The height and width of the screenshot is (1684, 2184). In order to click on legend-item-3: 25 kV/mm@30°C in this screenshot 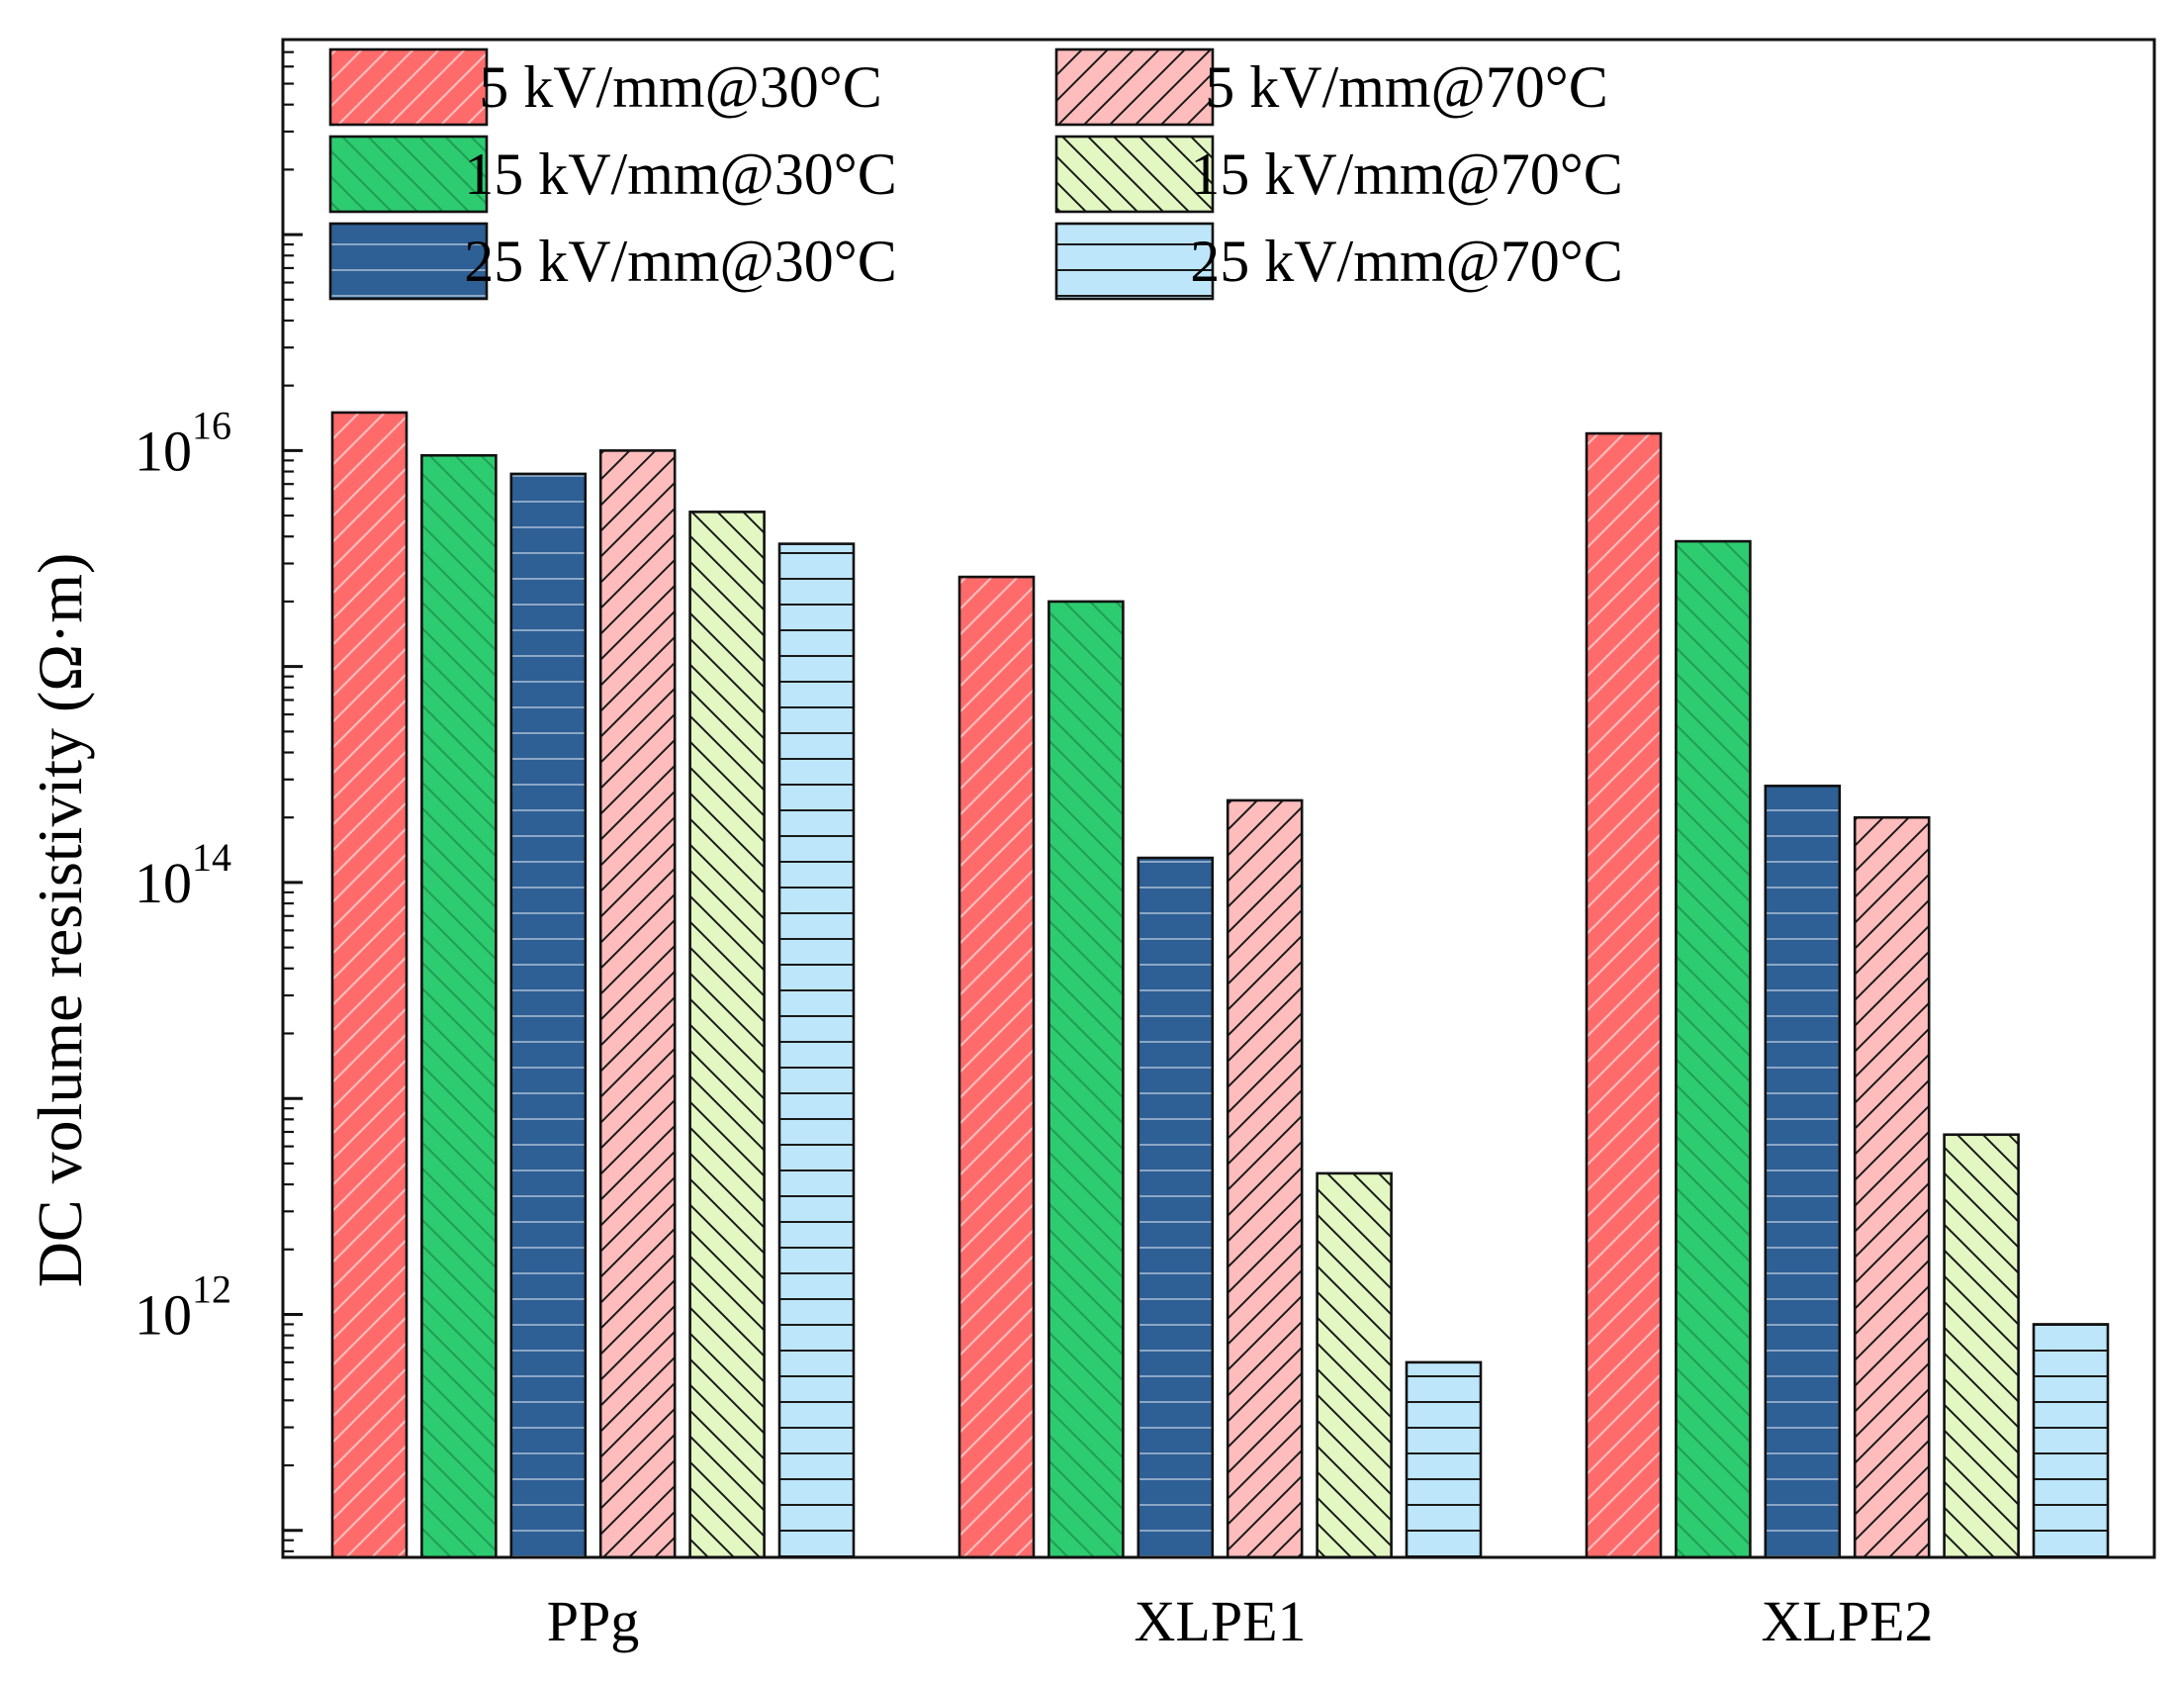, I will do `click(612, 261)`.